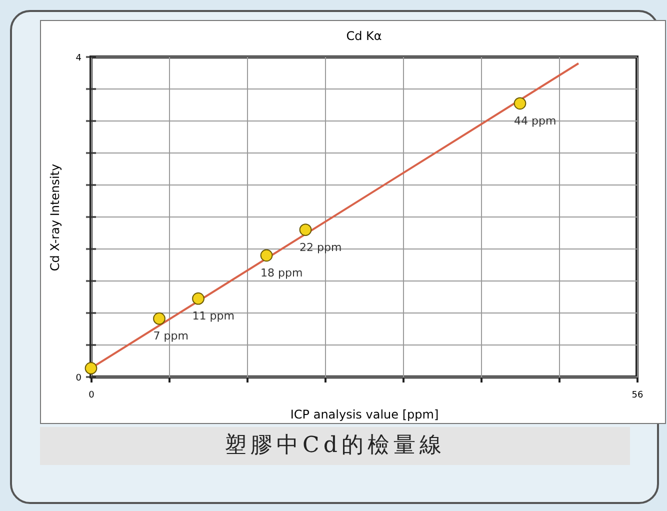 The height and width of the screenshot is (511, 667). I want to click on y-axis-title: Cd X-ray Intensity, so click(55, 218).